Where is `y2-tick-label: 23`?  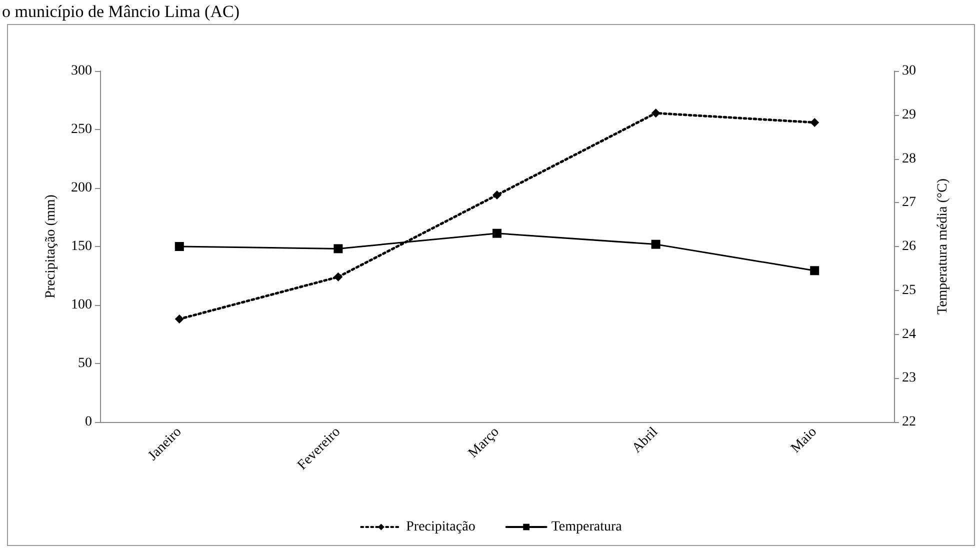
y2-tick-label: 23 is located at coordinates (909, 378).